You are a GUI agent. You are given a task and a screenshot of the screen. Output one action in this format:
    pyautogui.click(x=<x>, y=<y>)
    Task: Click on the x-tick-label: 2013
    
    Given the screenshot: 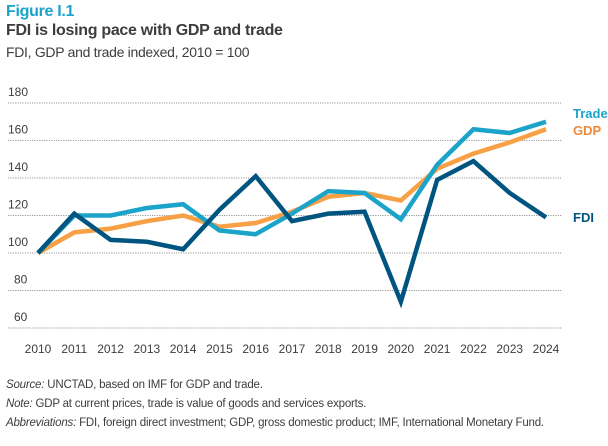 What is the action you would take?
    pyautogui.click(x=147, y=349)
    